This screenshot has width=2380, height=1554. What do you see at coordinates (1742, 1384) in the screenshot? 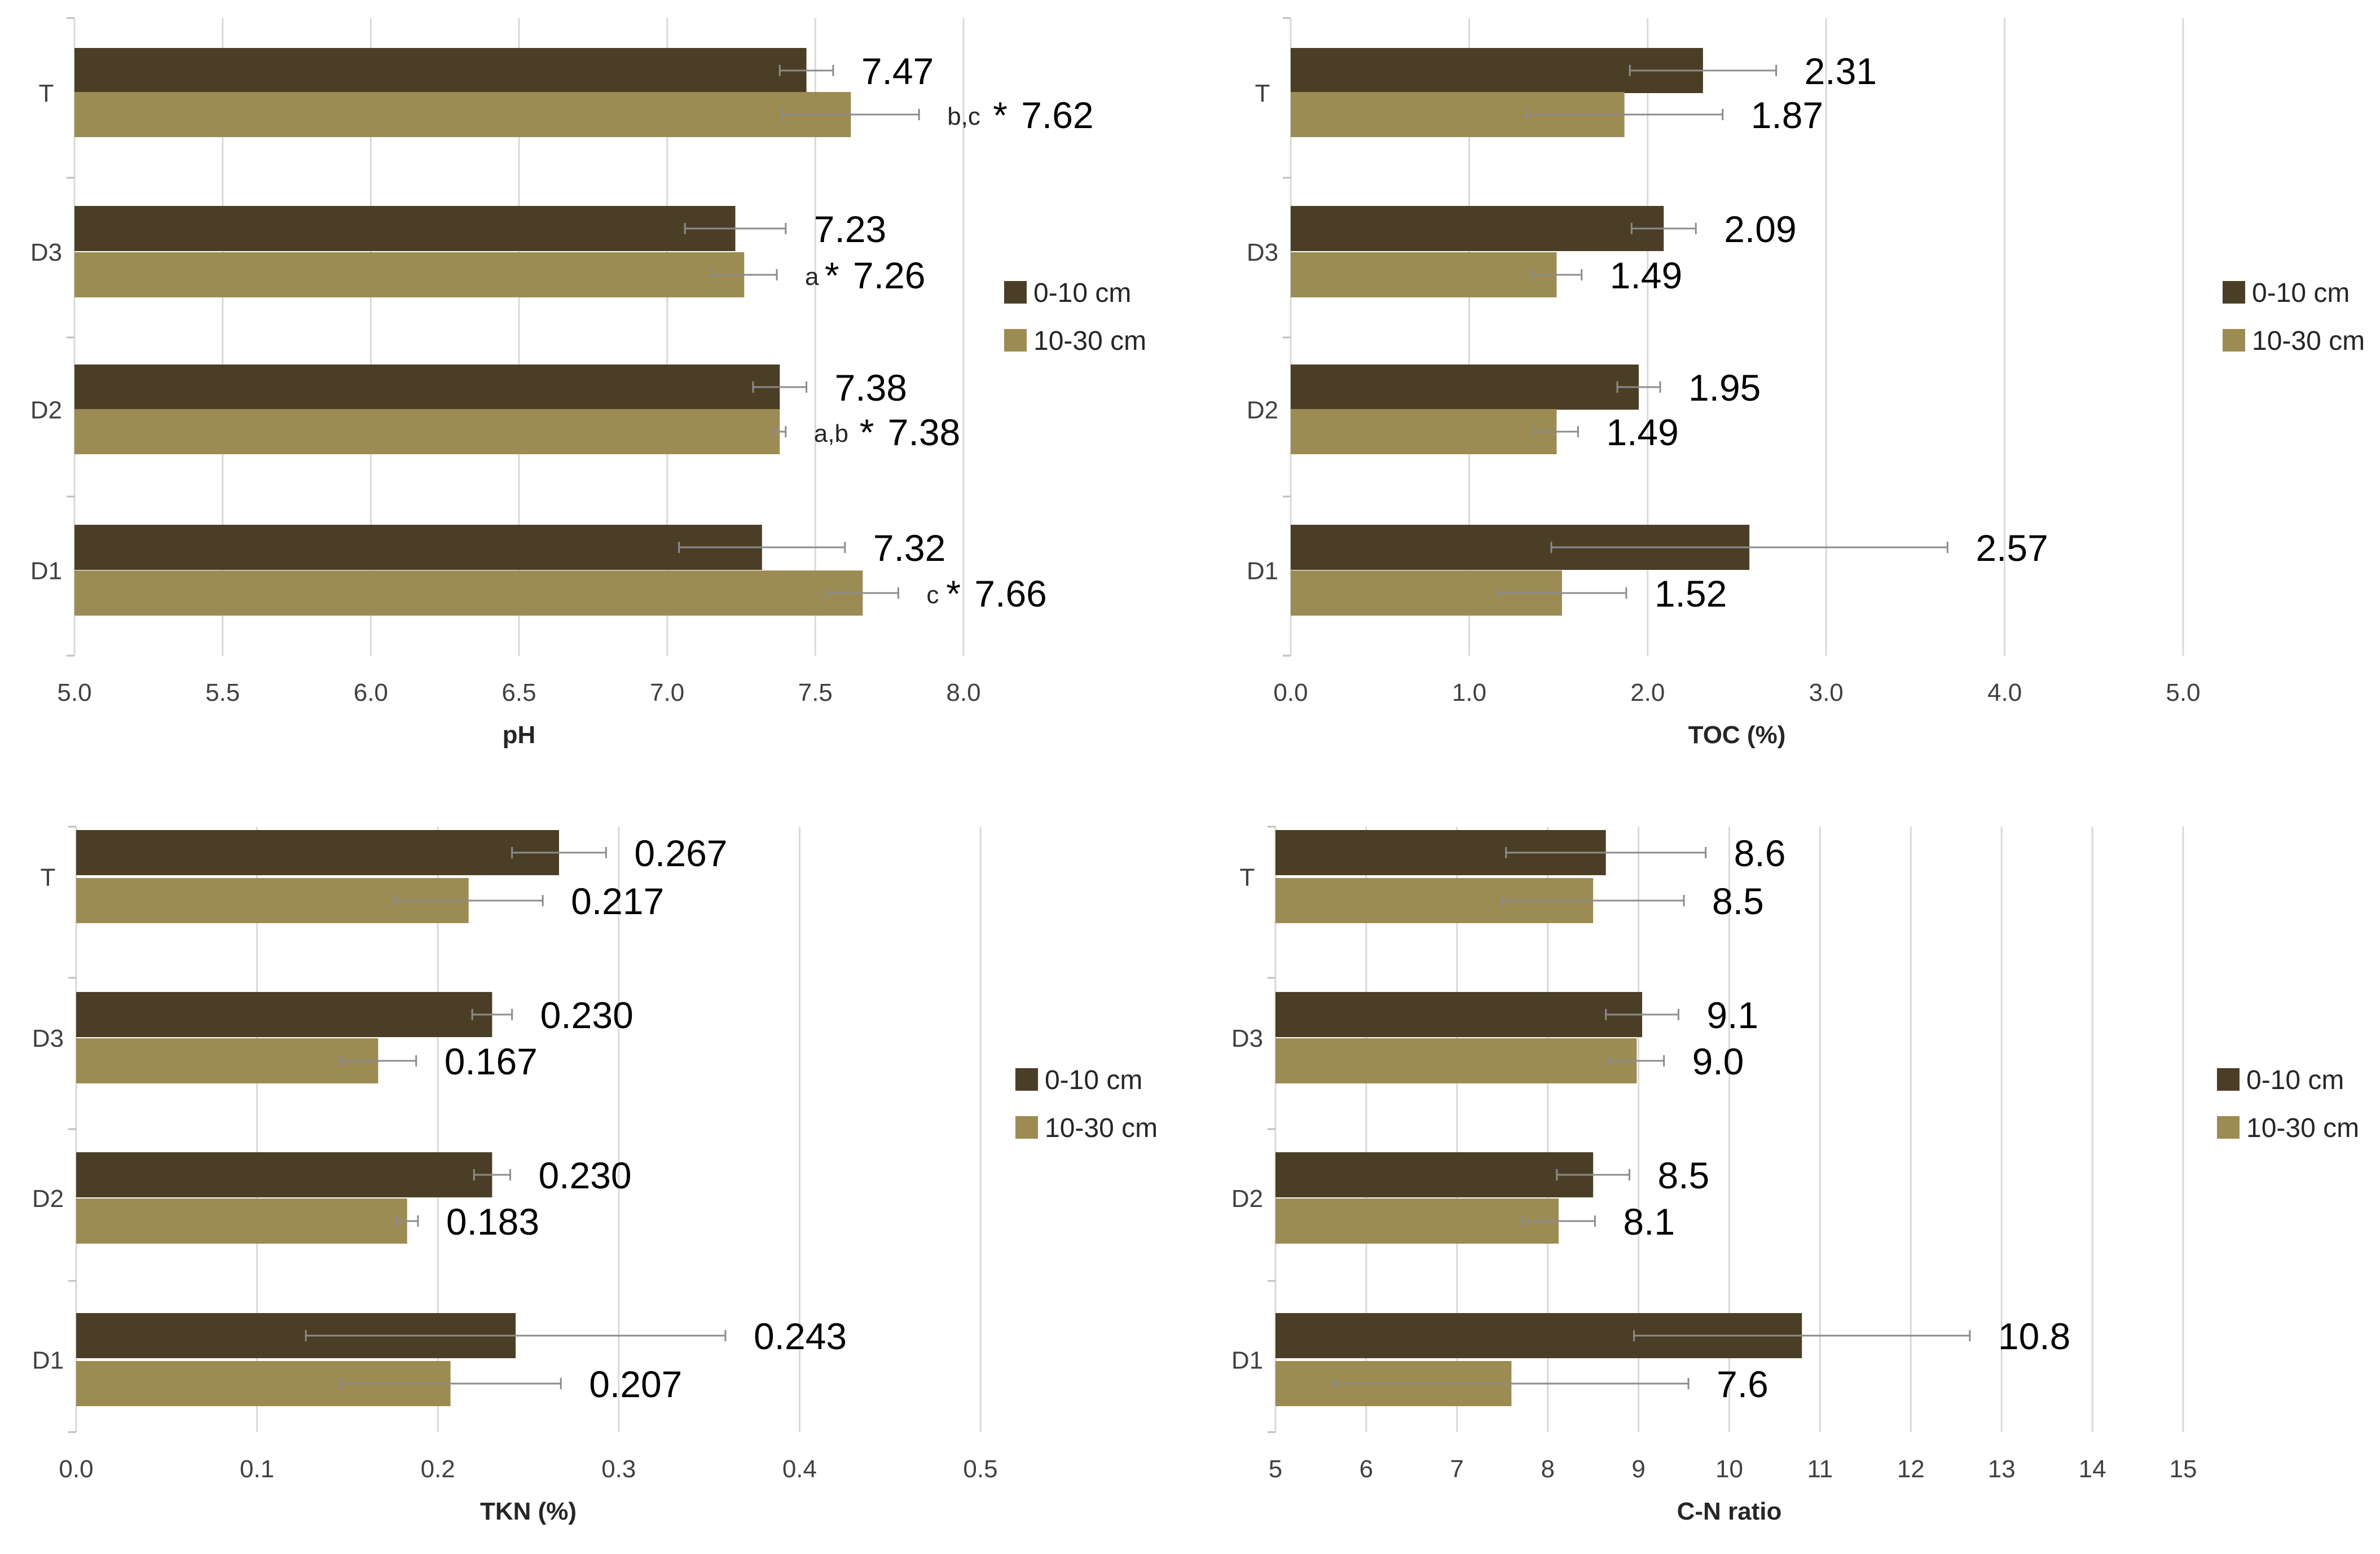
I see `panel-4-data-label: 7.6` at bounding box center [1742, 1384].